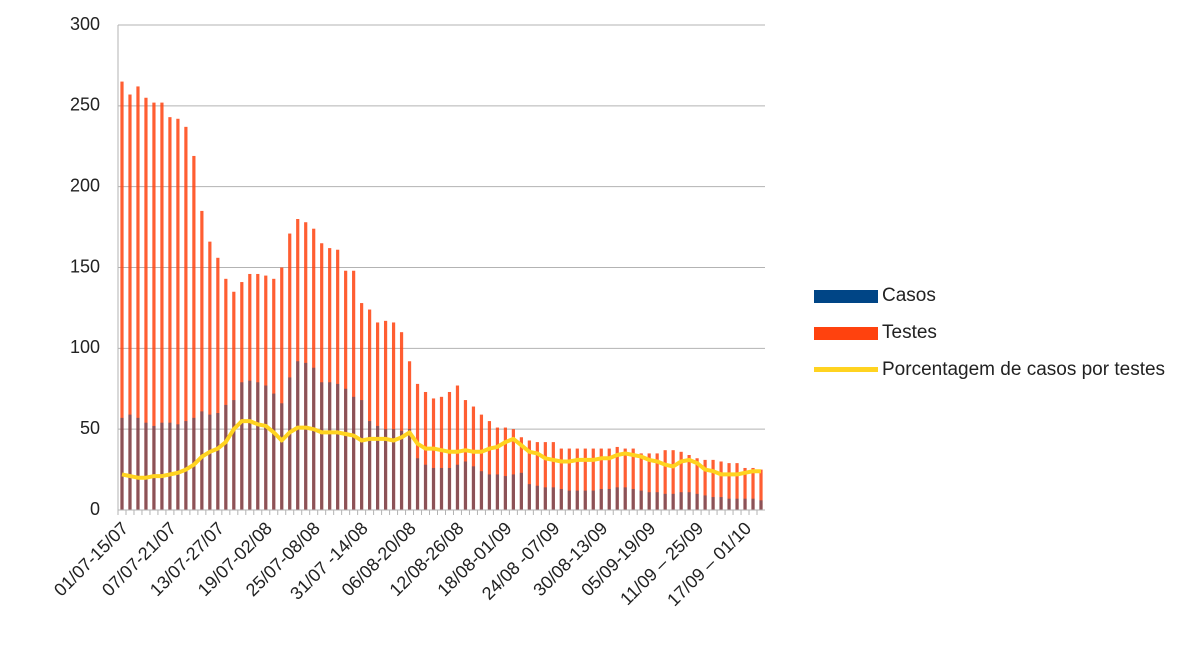 Image resolution: width=1198 pixels, height=662 pixels. I want to click on legend-label: Casos, so click(909, 295).